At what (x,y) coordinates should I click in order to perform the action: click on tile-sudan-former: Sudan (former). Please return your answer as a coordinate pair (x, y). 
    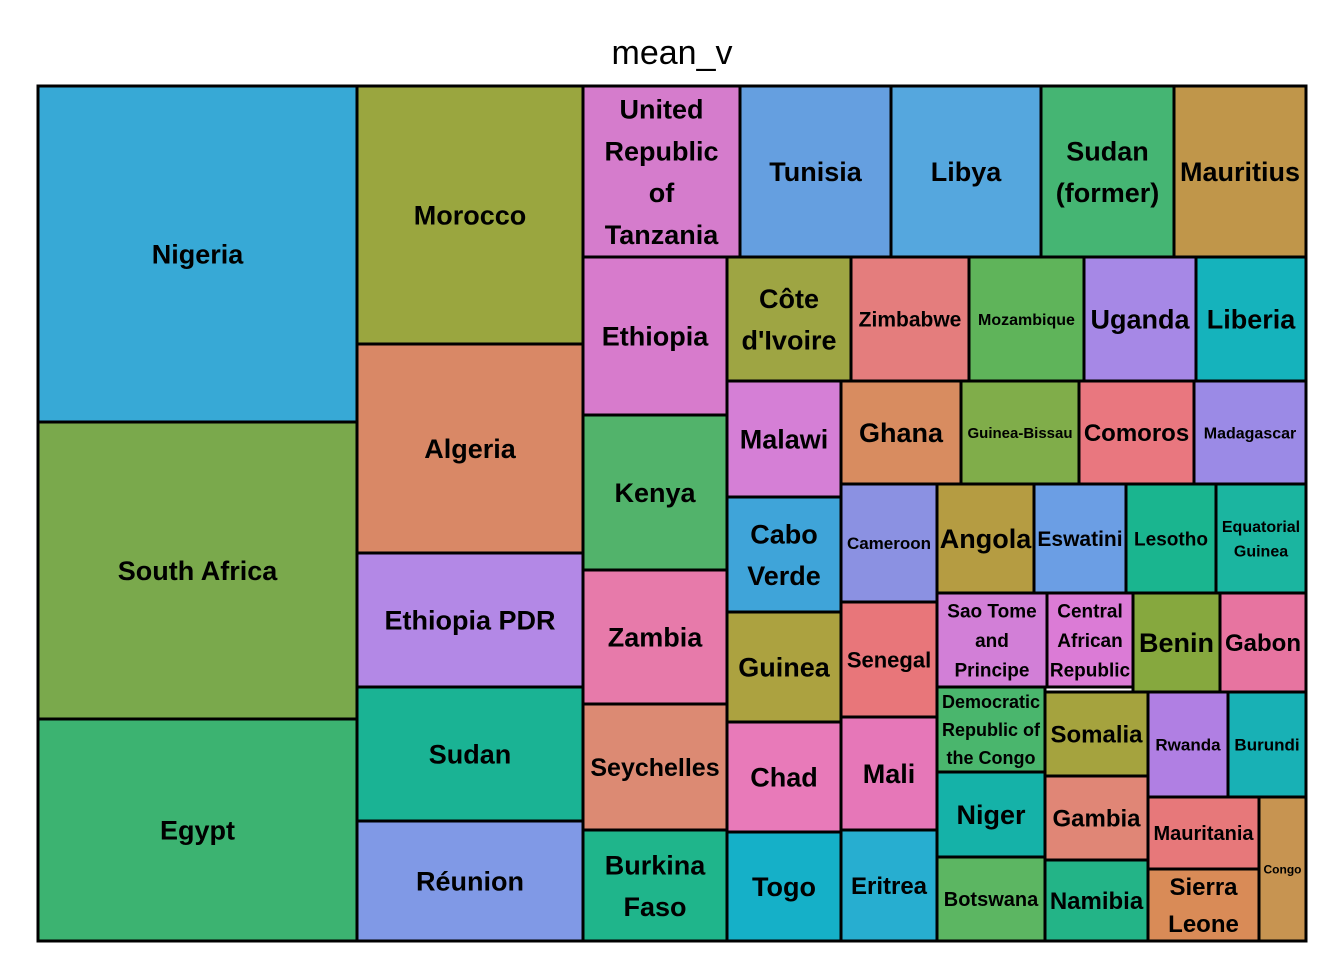
    Looking at the image, I should click on (1107, 171).